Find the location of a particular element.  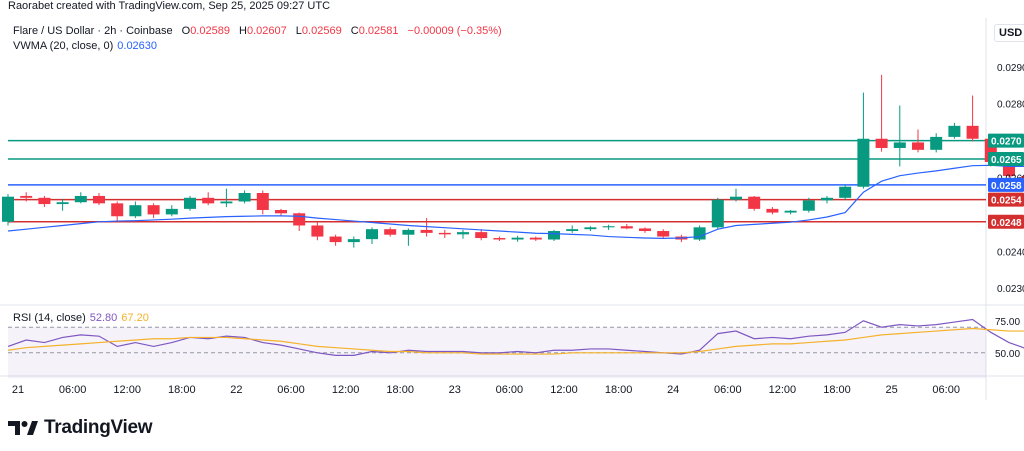

open-label: O is located at coordinates (186, 31).